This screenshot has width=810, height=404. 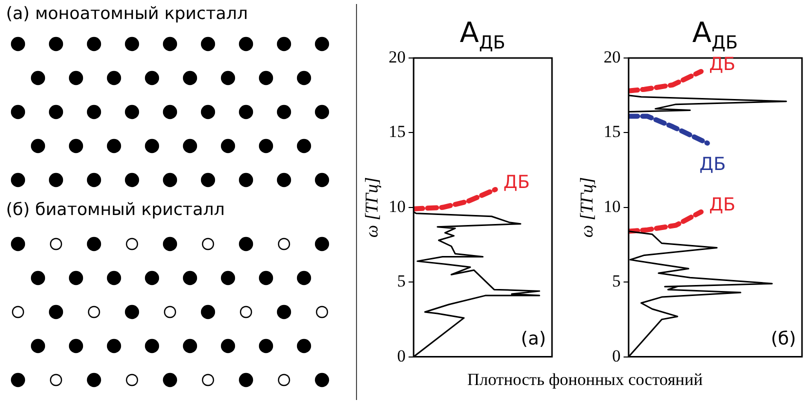 What do you see at coordinates (533, 339) in the screenshot?
I see `annotation: (а)` at bounding box center [533, 339].